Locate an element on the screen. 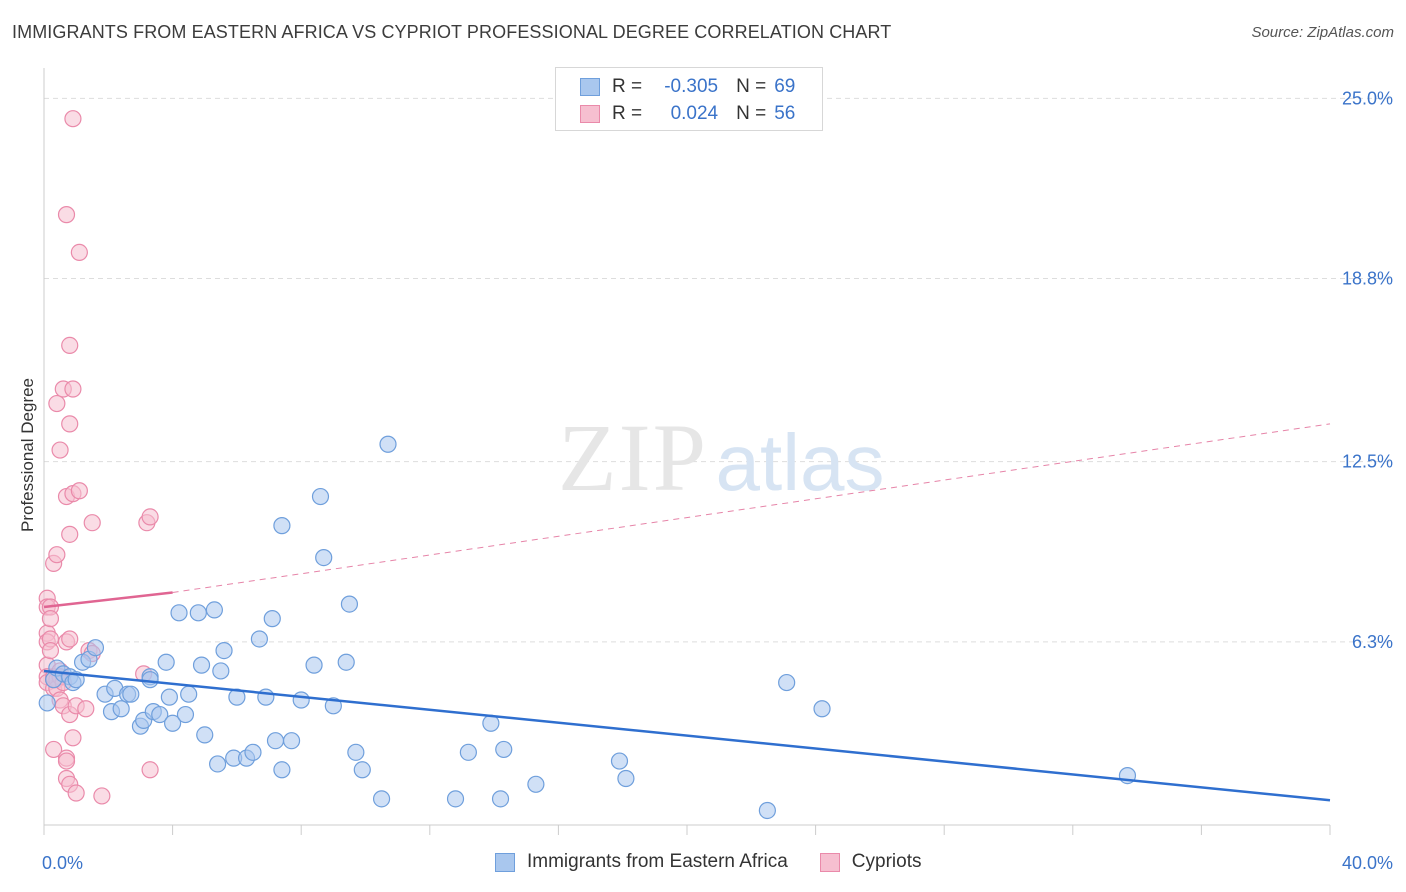  trend-line-cypriots is located at coordinates (108, 600).